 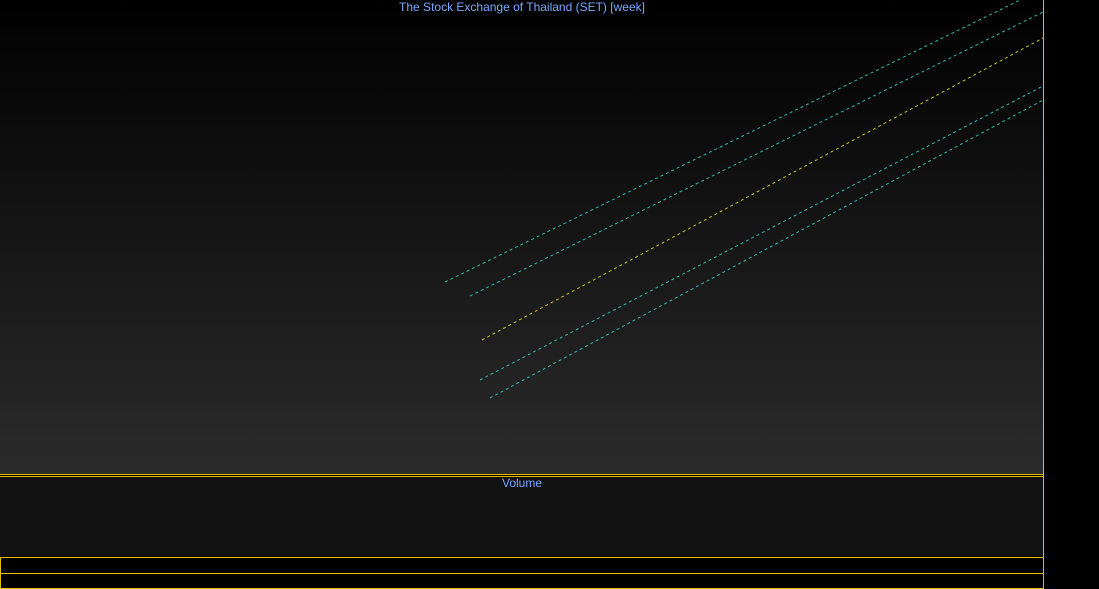 I want to click on volume-panel, so click(x=521, y=516).